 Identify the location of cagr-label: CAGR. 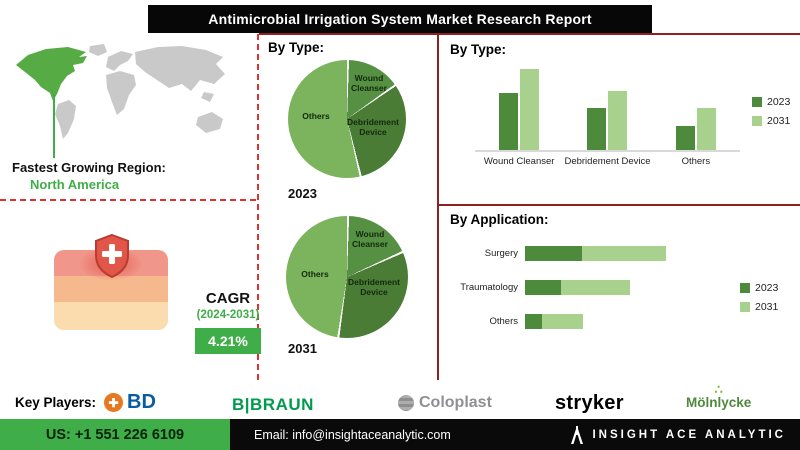
(228, 298).